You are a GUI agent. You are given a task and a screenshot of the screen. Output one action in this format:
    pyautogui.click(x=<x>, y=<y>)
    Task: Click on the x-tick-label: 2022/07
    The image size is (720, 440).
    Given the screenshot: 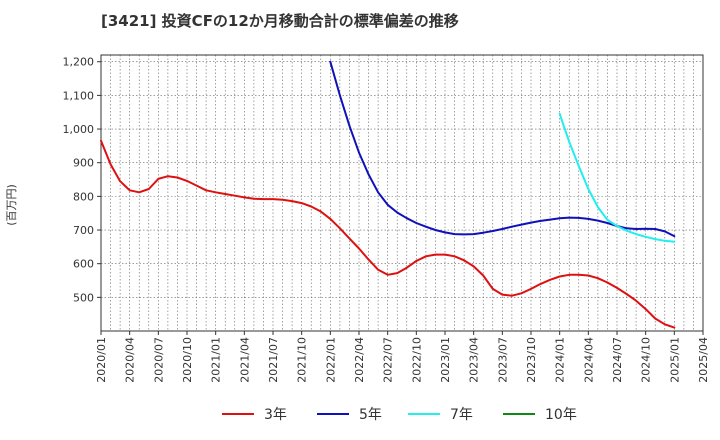 What is the action you would take?
    pyautogui.click(x=388, y=360)
    